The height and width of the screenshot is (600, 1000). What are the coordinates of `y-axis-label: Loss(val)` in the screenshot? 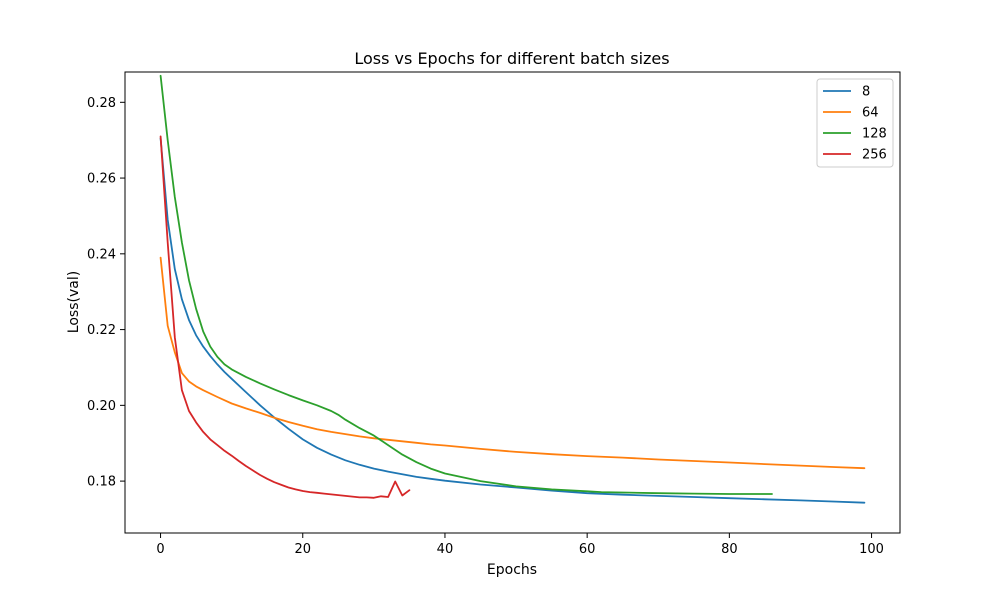 It's located at (74, 302).